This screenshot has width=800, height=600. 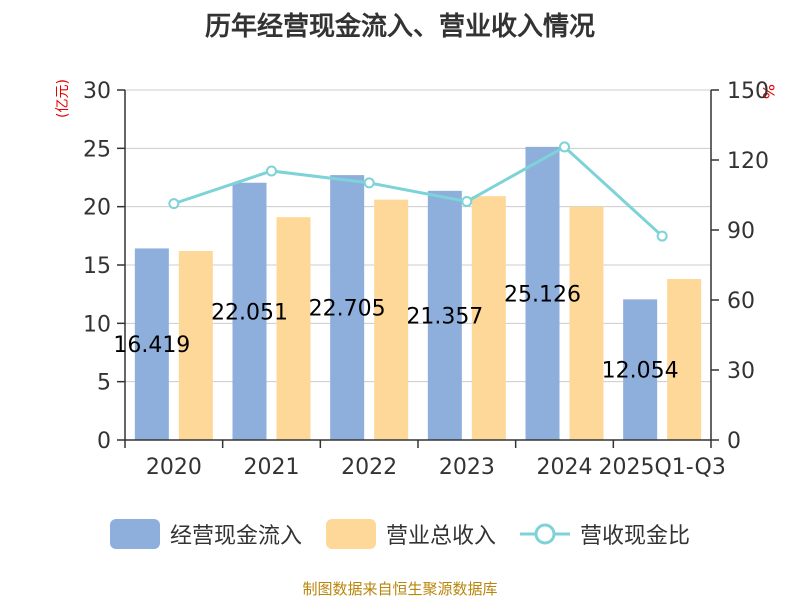 I want to click on legend-label-cash-inflow: 经营现金流入, so click(x=235, y=536).